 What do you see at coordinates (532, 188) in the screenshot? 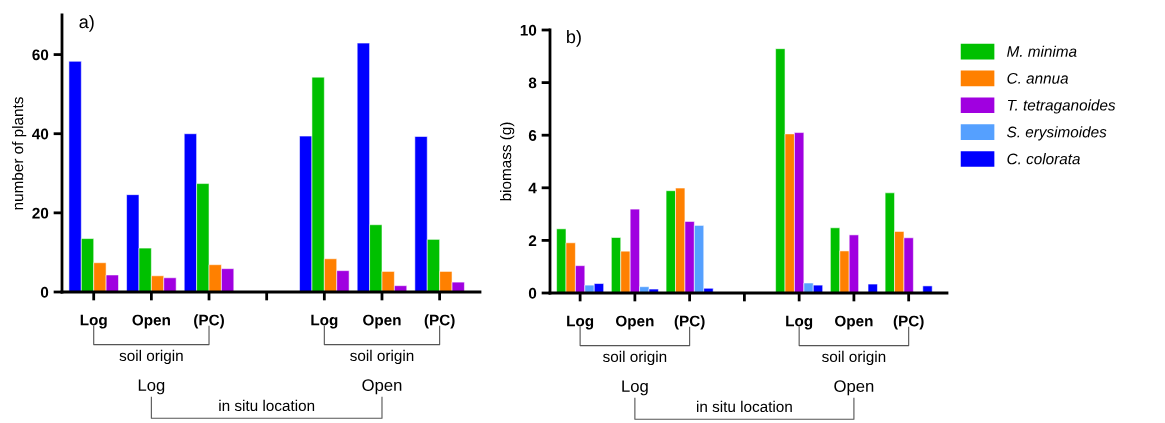
I see `y-tick-label: 4` at bounding box center [532, 188].